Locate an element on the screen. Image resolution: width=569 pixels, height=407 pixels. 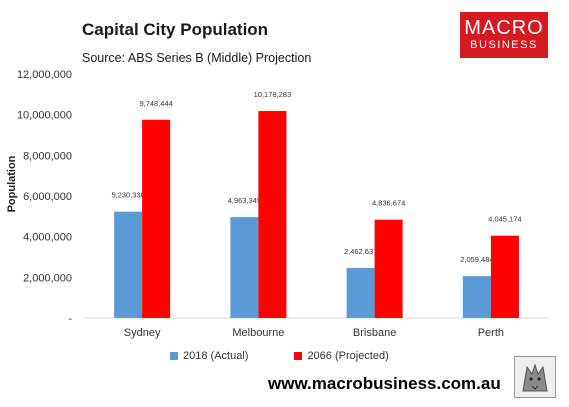
legend-label-2066: 2066 (Projected) is located at coordinates (348, 356).